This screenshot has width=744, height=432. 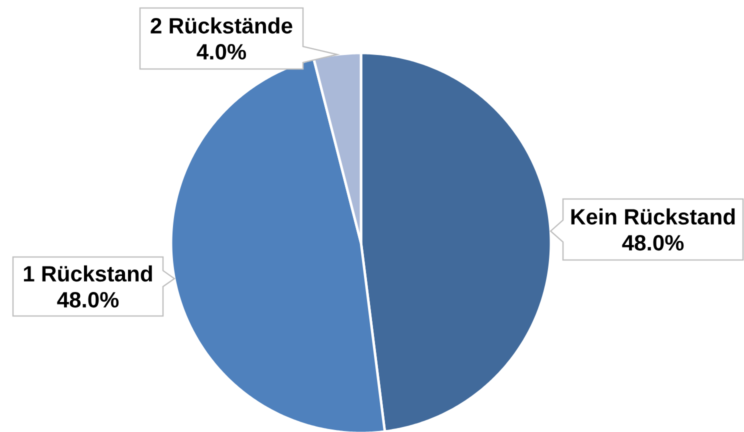 What do you see at coordinates (653, 216) in the screenshot?
I see `slice-label: Kein Rückstand` at bounding box center [653, 216].